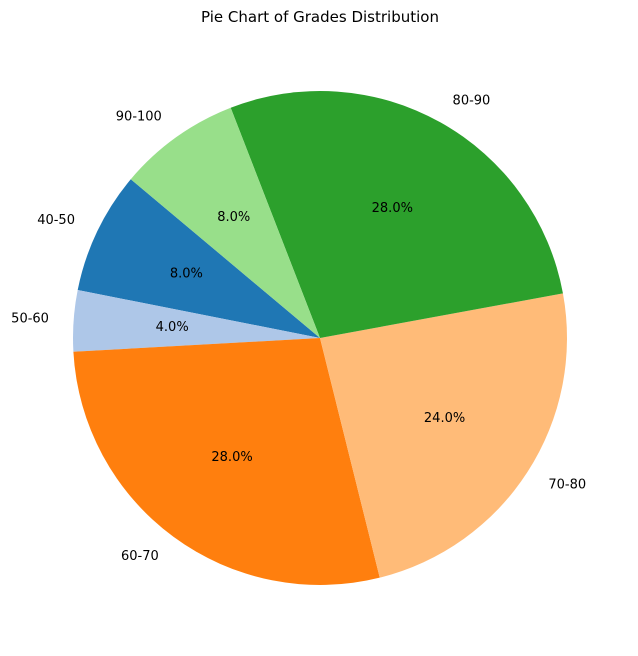 Image resolution: width=638 pixels, height=656 pixels. Describe the element at coordinates (231, 457) in the screenshot. I see `percent-label-60-70: 28.0%` at that location.